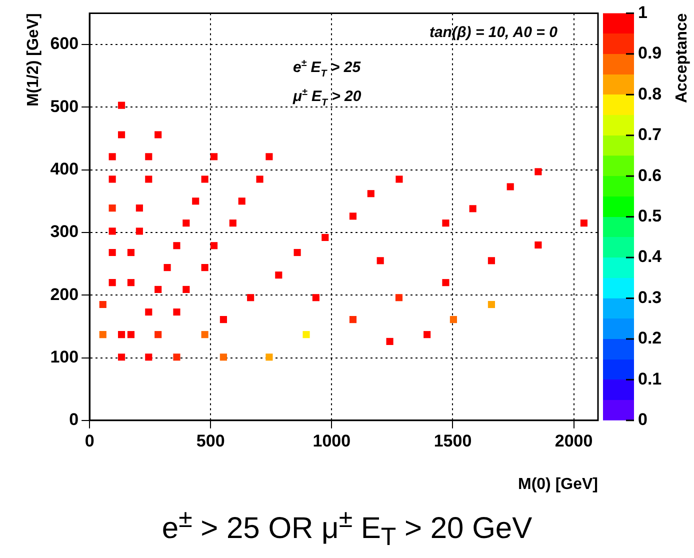 The image size is (694, 558). I want to click on color-bar-label: 0.9, so click(650, 53).